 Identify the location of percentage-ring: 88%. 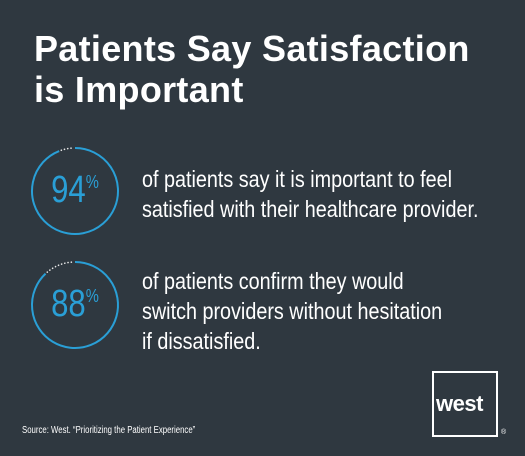
(75, 305).